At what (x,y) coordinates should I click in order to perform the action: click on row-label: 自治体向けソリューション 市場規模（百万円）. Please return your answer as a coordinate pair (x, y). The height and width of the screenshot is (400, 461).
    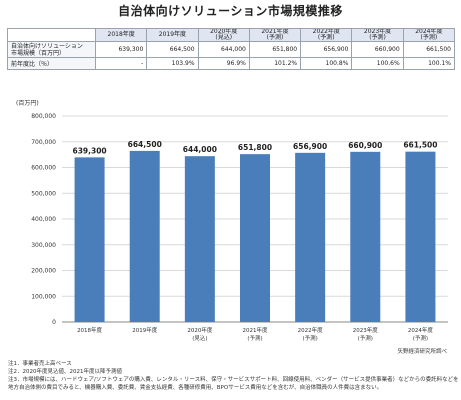
    Looking at the image, I should click on (51, 49).